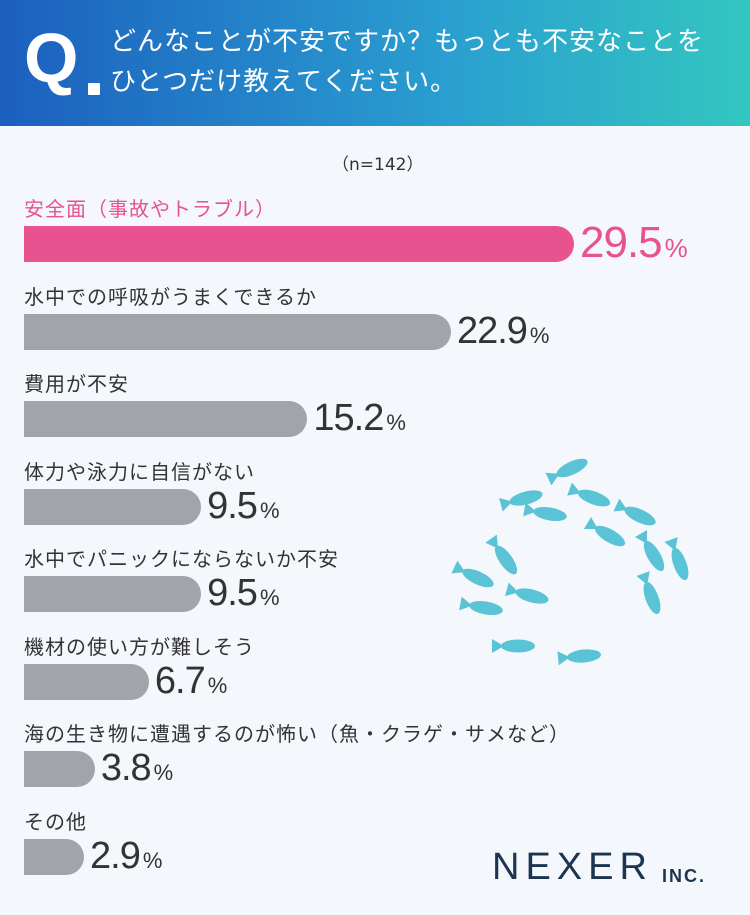  What do you see at coordinates (621, 242) in the screenshot?
I see `value-number: 29.5` at bounding box center [621, 242].